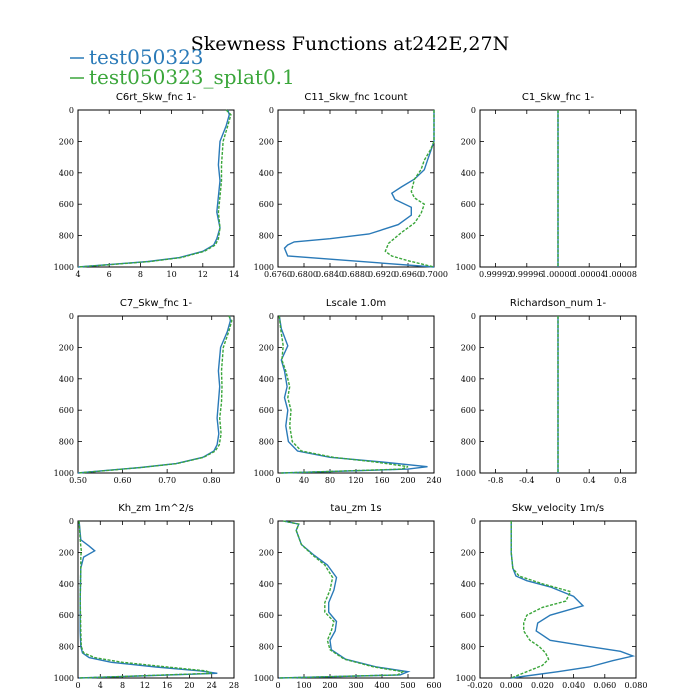 This screenshot has width=700, height=700. I want to click on x-tick-label: 80, so click(330, 480).